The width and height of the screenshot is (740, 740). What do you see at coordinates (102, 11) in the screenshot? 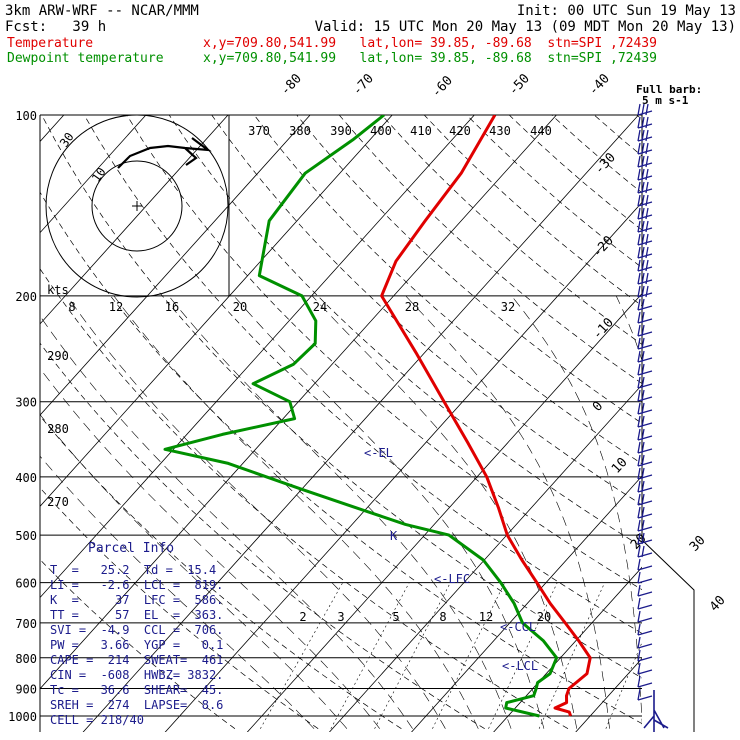
I see `model-title: 3km ARW-WRF -- NCAR/MMM` at bounding box center [102, 11].